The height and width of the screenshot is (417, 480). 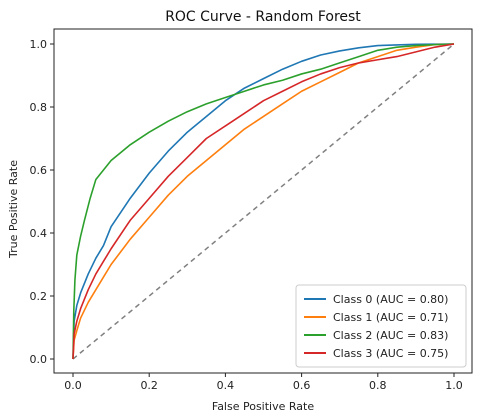 I want to click on y-tick-label: 0.0, so click(x=39, y=359).